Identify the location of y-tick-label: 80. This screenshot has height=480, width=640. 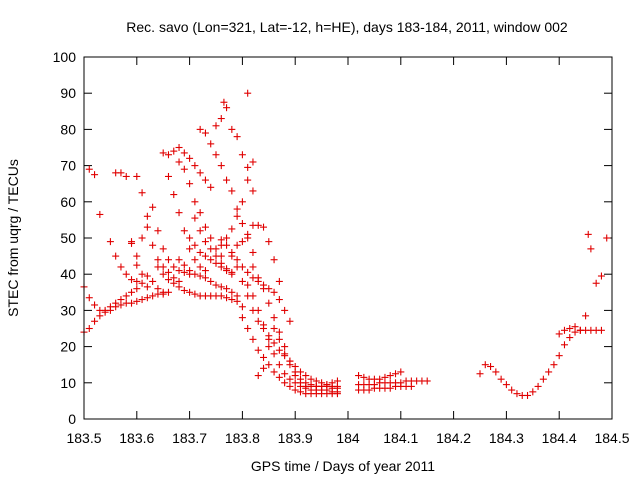
(68, 129).